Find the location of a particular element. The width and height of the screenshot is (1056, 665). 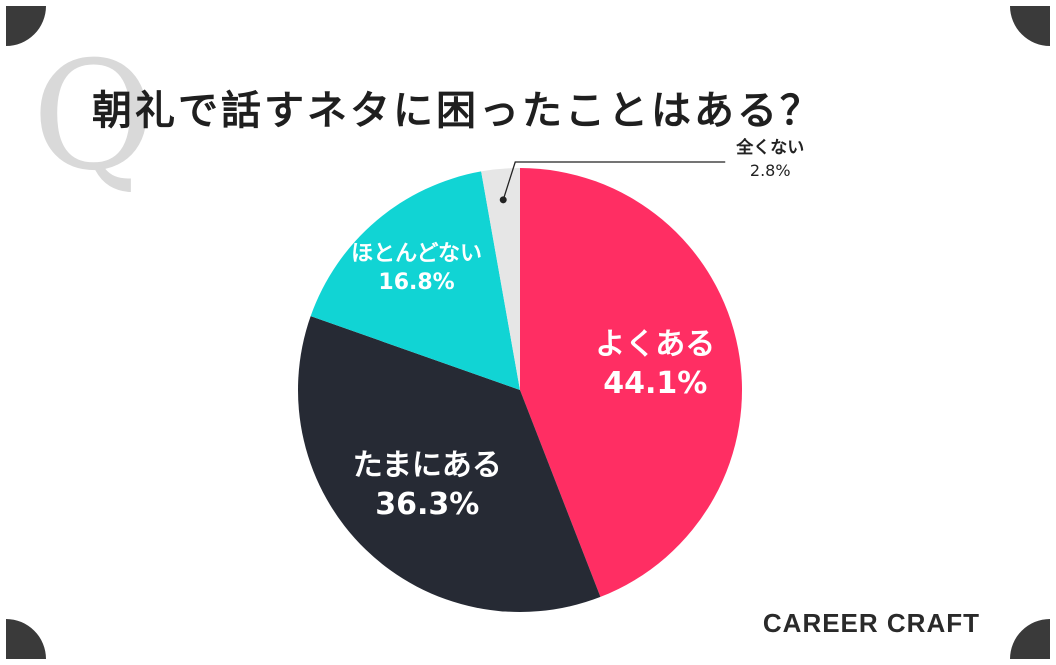

slice-label: よくある is located at coordinates (655, 344).